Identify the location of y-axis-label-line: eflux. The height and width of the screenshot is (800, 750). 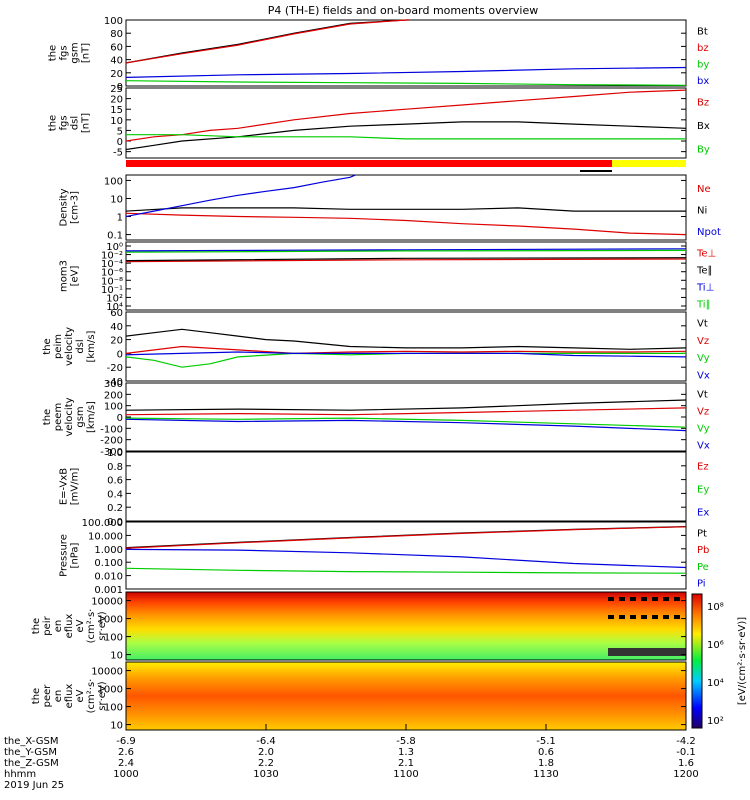
(69, 626).